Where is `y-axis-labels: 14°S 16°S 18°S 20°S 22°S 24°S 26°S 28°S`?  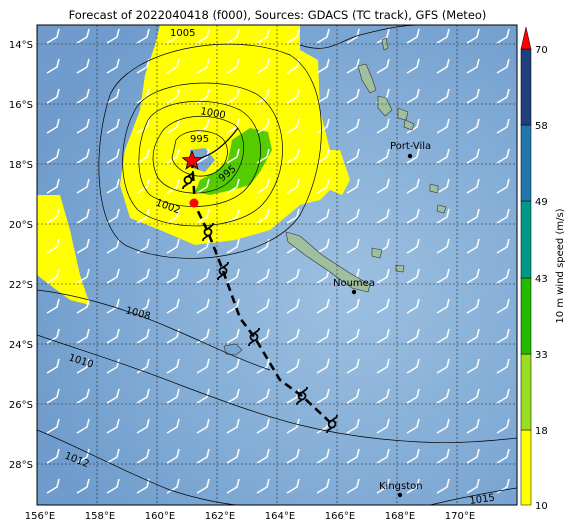 y-axis-labels: 14°S 16°S 18°S 20°S 22°S 24°S 26°S 28°S is located at coordinates (21, 255).